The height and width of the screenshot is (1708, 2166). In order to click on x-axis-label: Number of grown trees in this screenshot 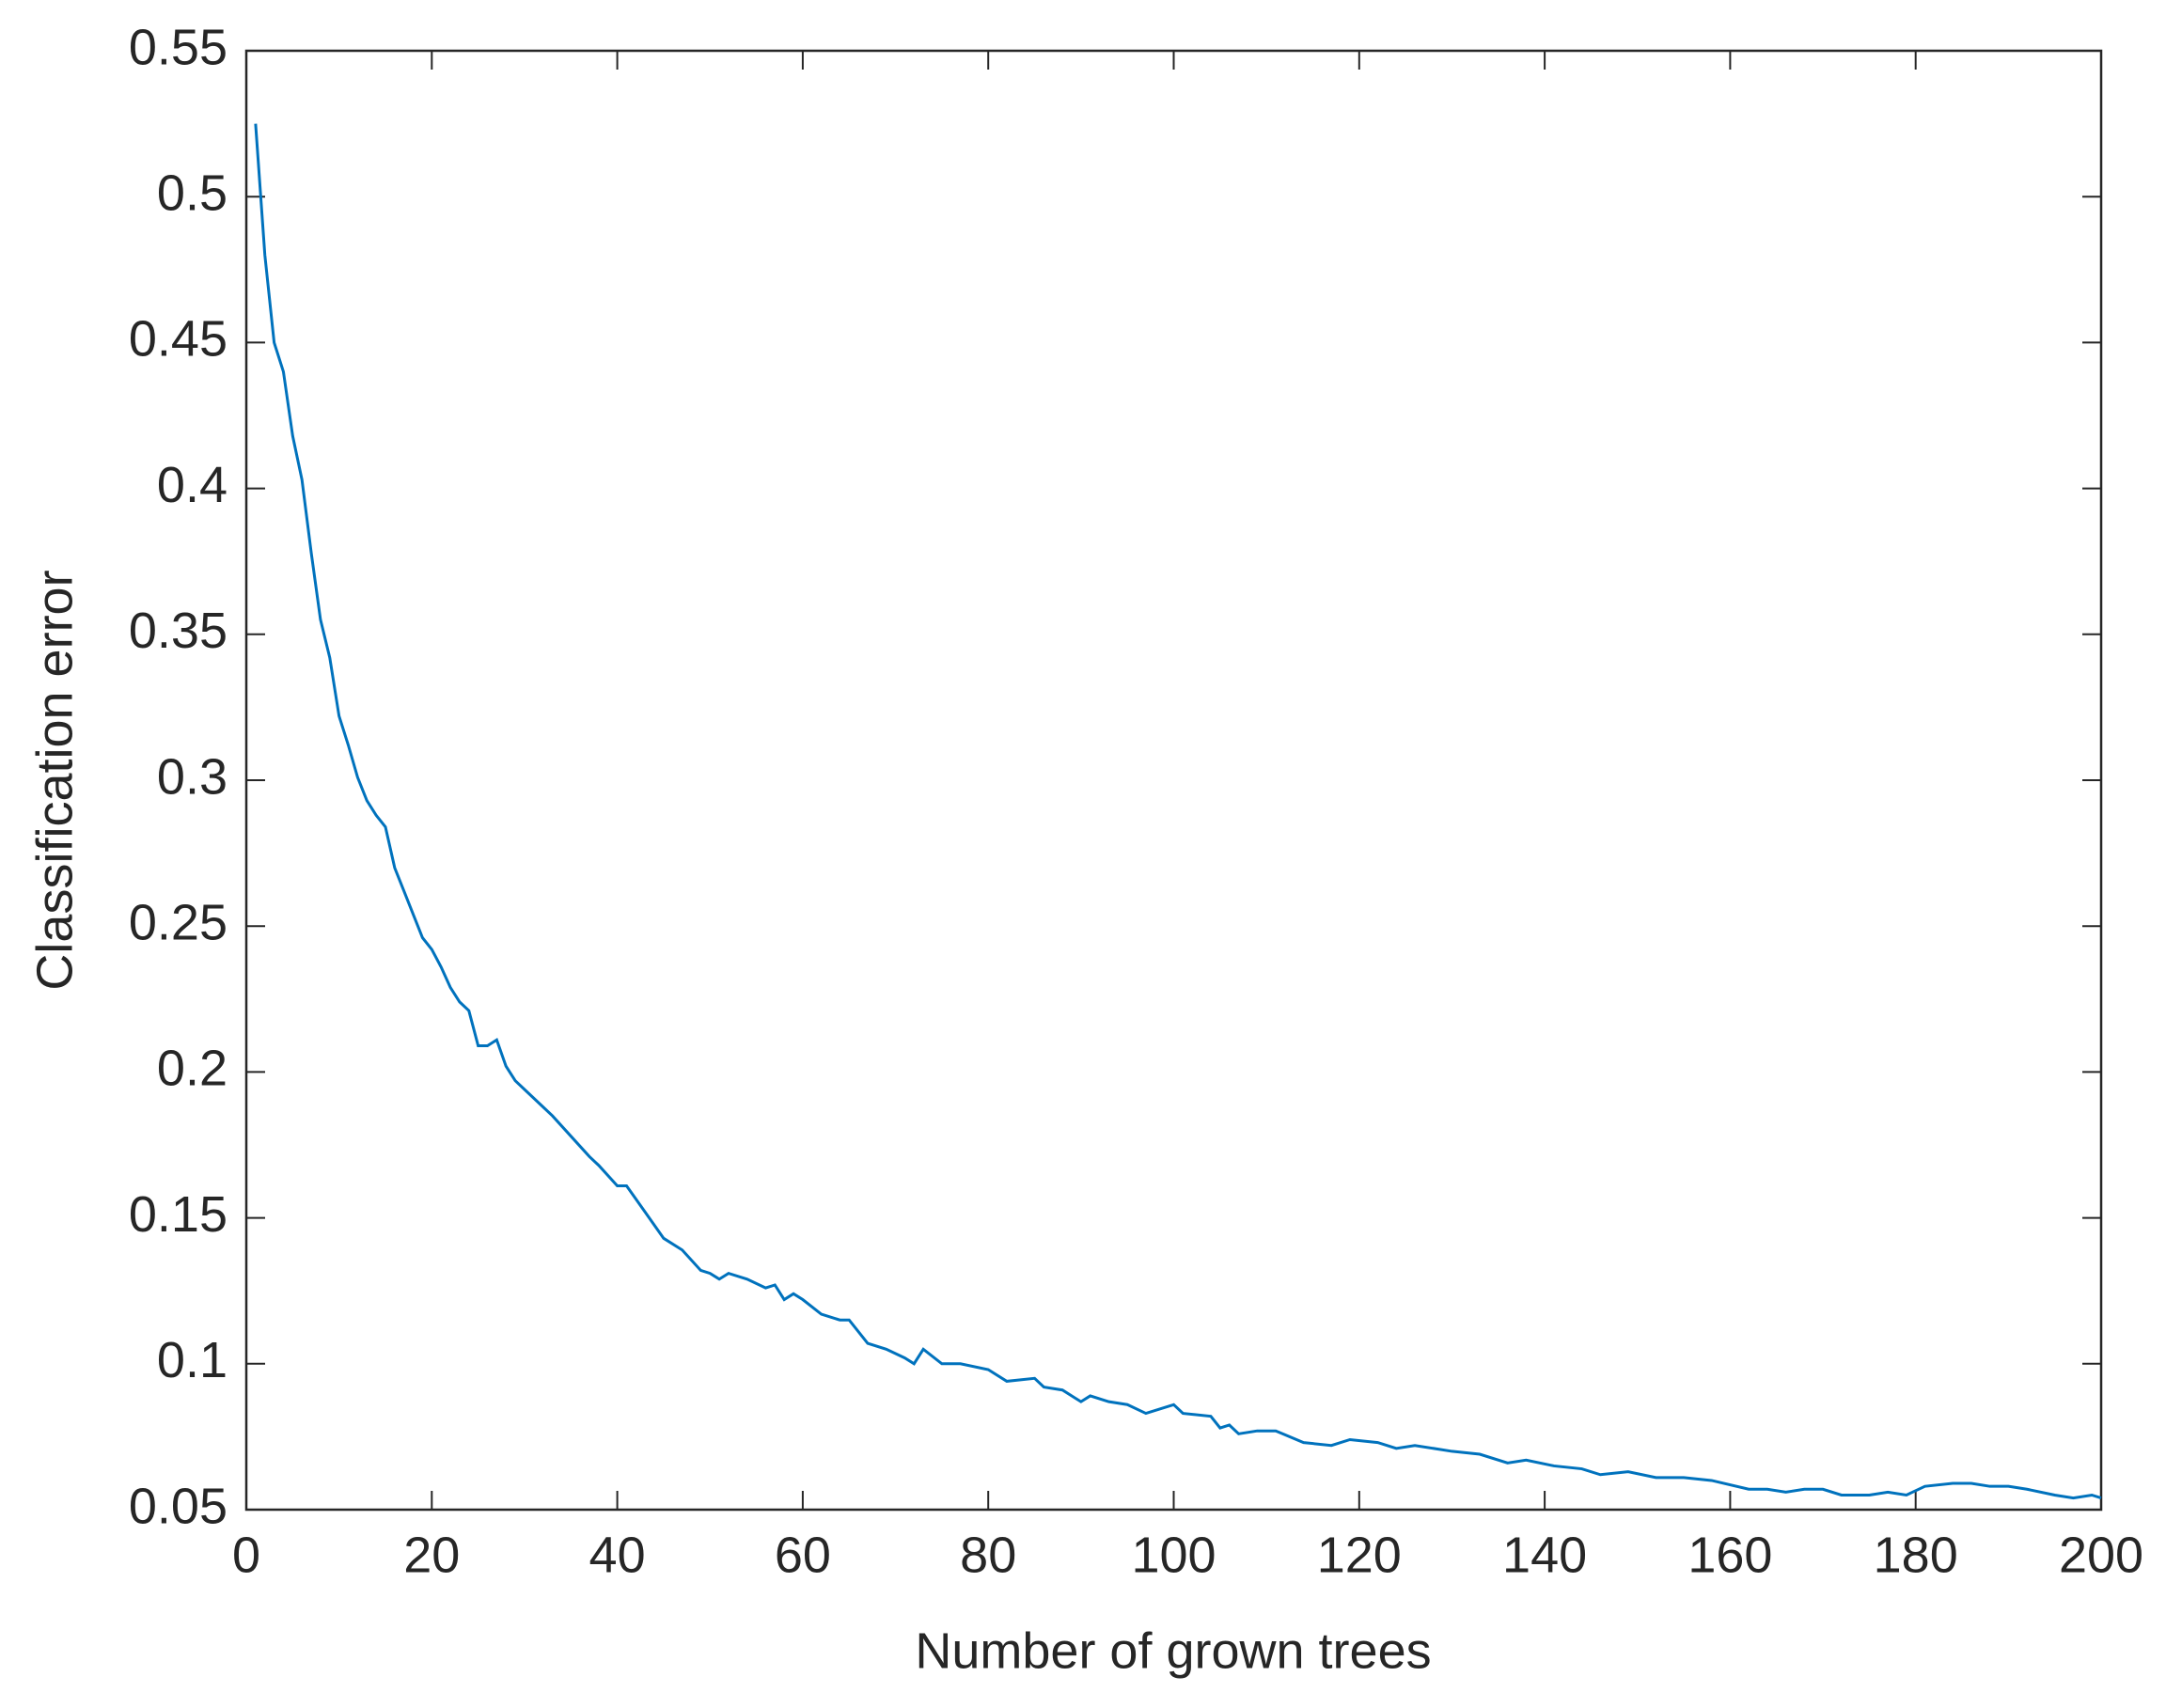, I will do `click(1173, 1650)`.